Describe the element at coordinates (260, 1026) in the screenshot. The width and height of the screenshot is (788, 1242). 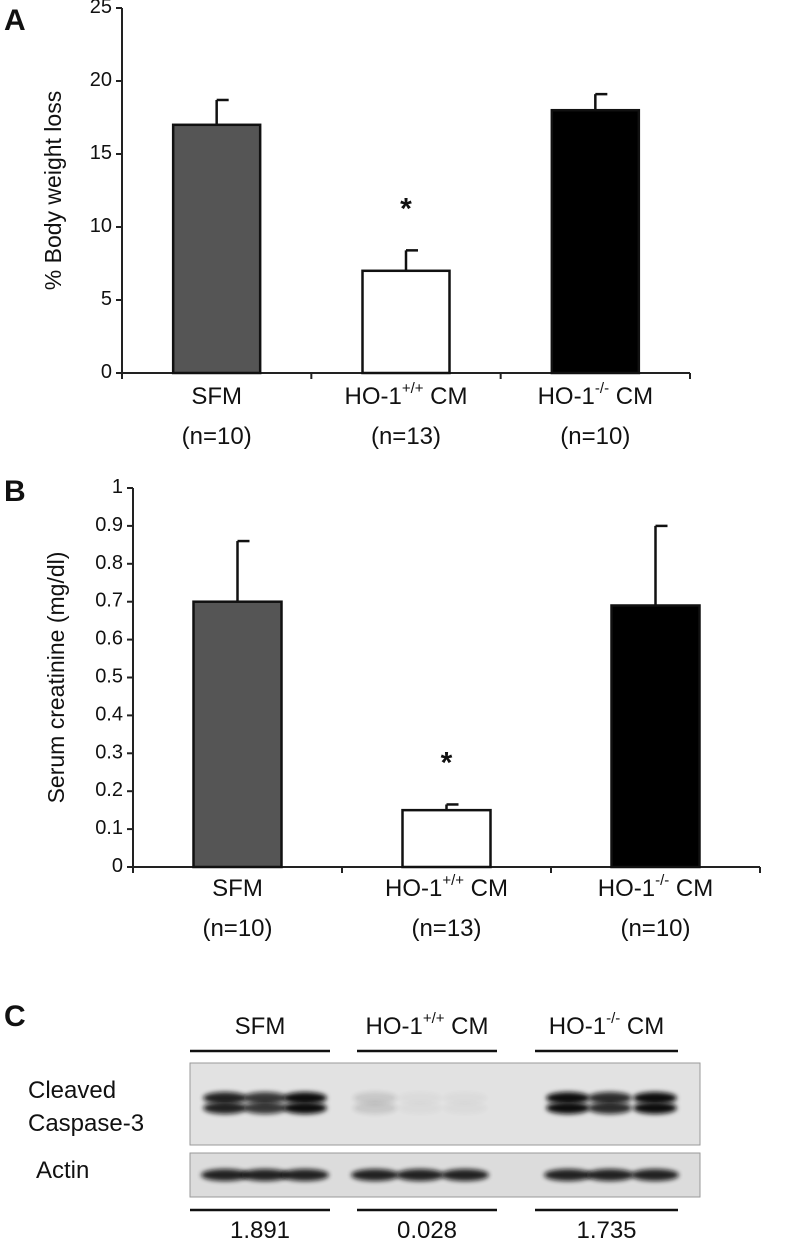
I see `group-label: SFM` at that location.